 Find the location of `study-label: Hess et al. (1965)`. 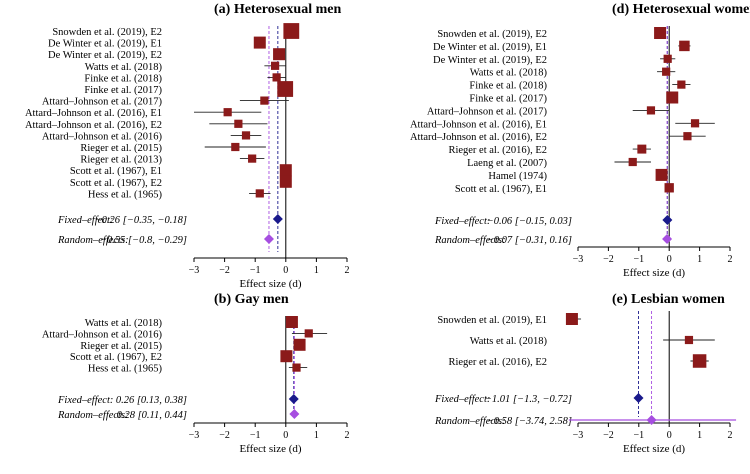

study-label: Hess et al. (1965) is located at coordinates (125, 369).